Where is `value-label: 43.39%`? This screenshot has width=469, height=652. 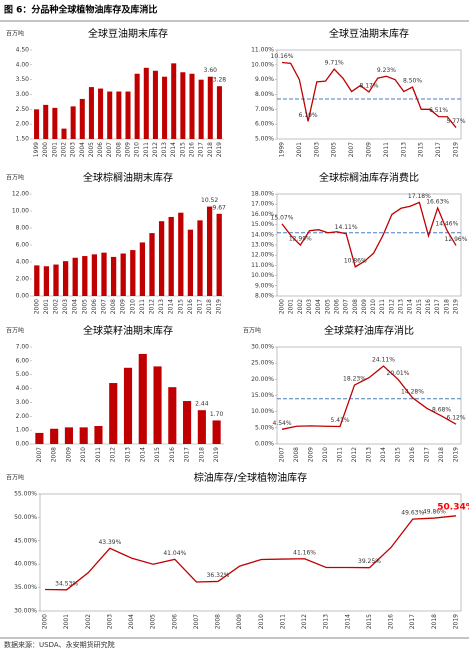 value-label: 43.39% is located at coordinates (109, 542).